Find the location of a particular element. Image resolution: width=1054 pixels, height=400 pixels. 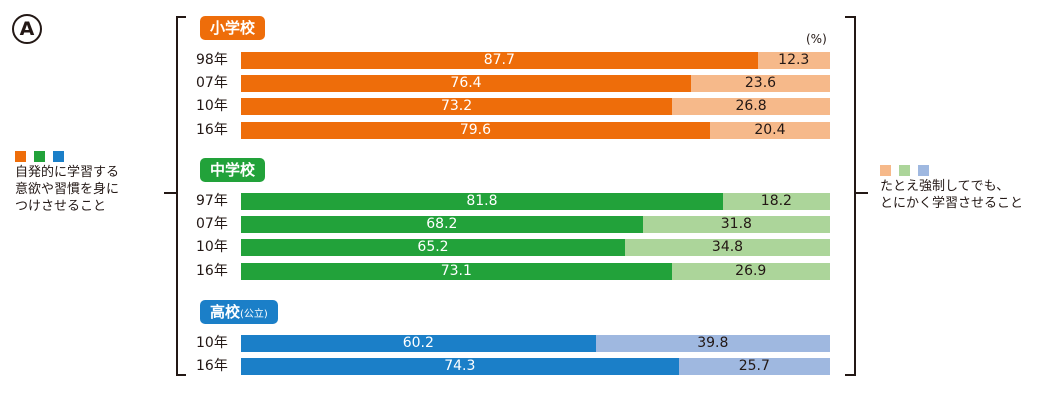

bar-segment-forced: 12.3 is located at coordinates (793, 60).